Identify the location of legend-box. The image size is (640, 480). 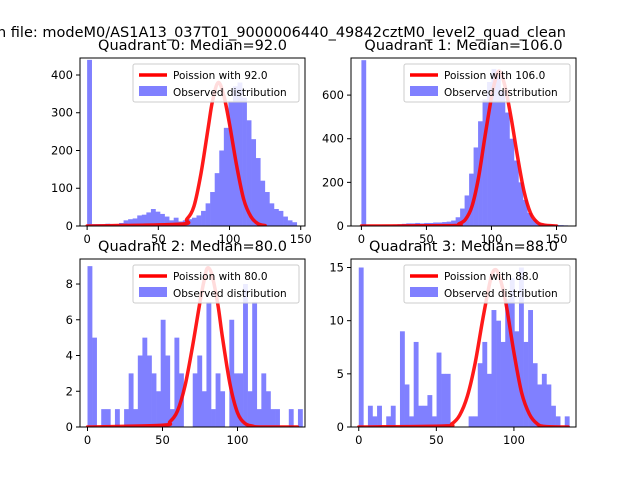
(487, 284).